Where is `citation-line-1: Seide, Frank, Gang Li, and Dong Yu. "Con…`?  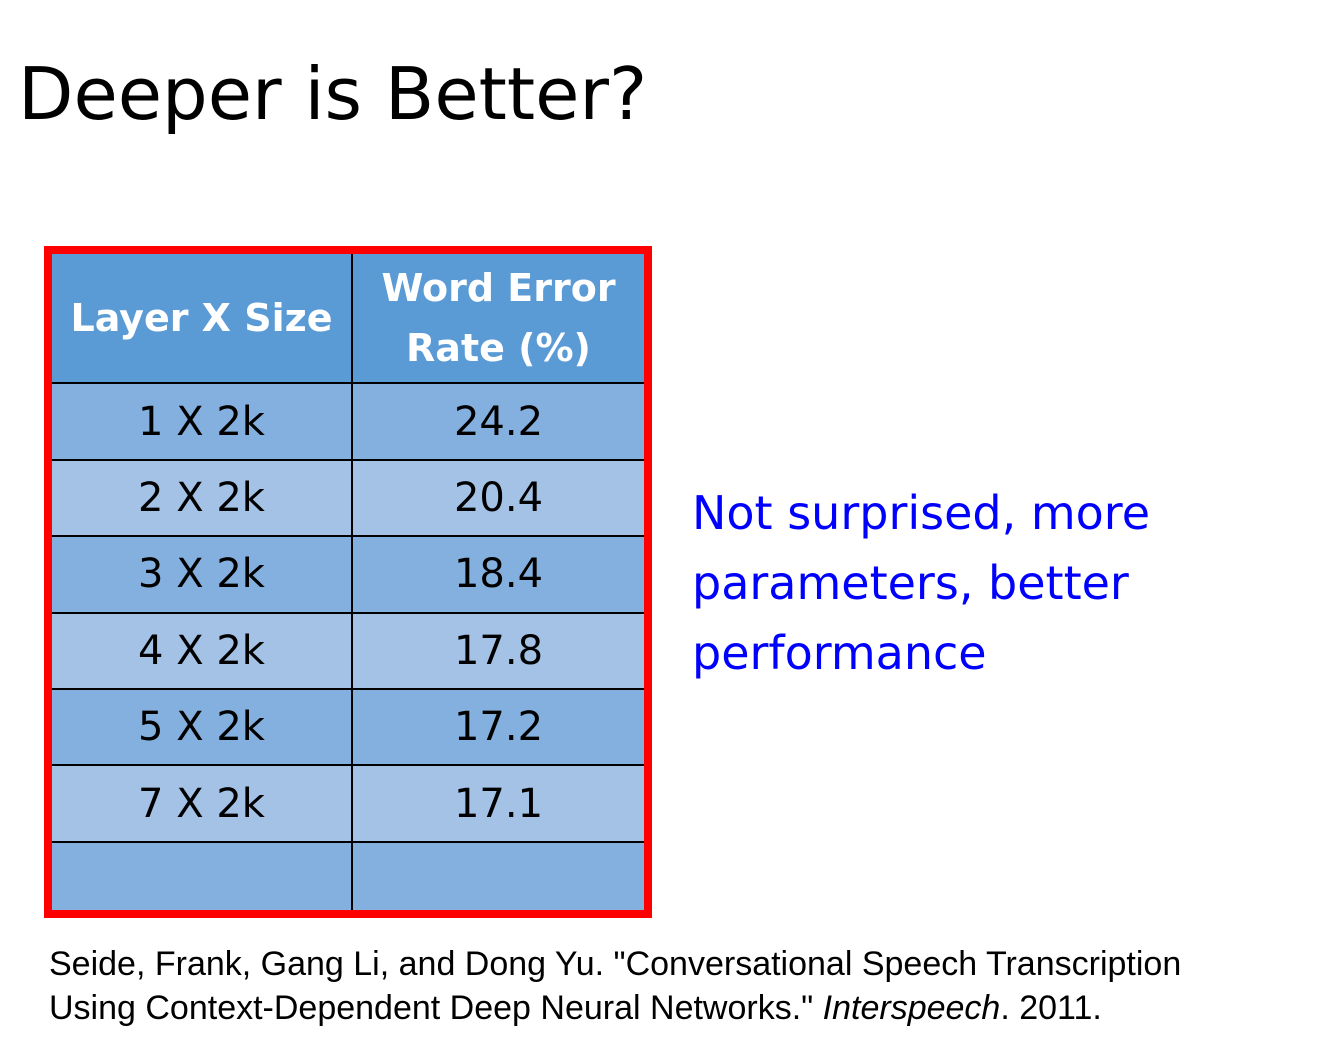 citation-line-1: Seide, Frank, Gang Li, and Dong Yu. "Con… is located at coordinates (615, 964).